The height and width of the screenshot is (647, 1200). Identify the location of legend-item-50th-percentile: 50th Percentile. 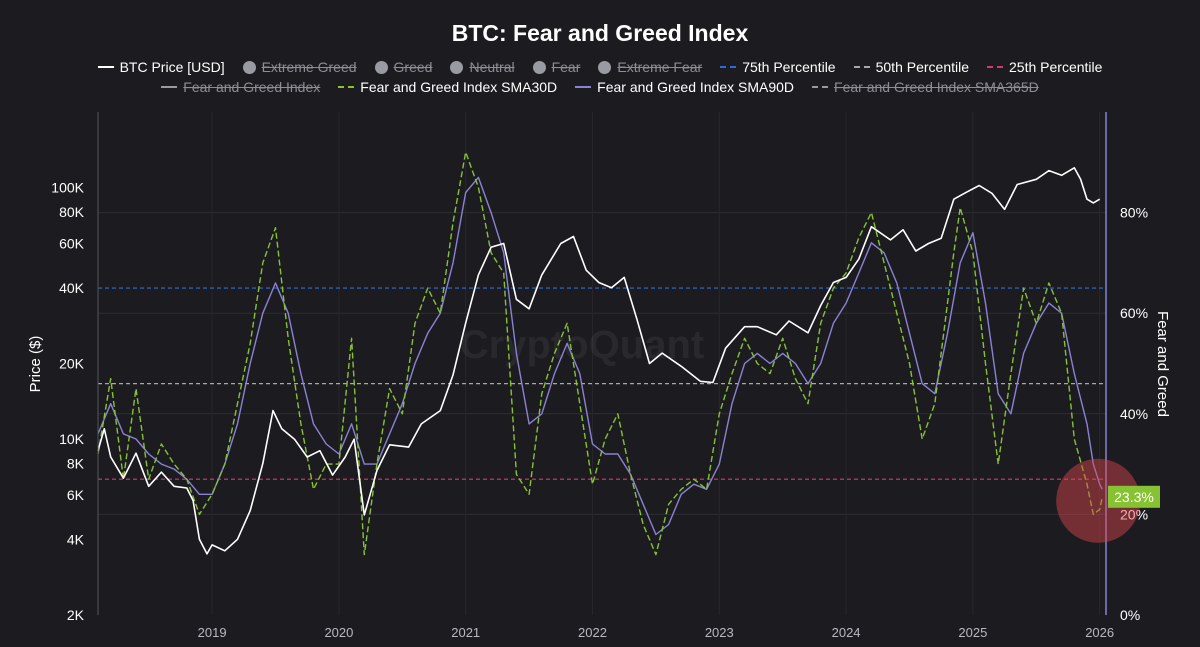
(911, 67).